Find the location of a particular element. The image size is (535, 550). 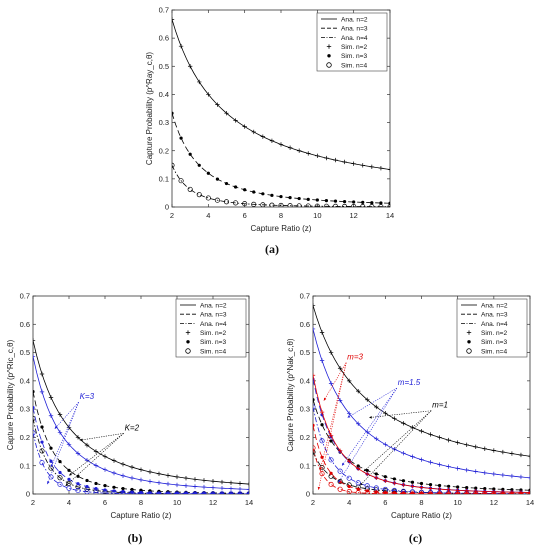

annotation-label: m=3 is located at coordinates (355, 357).